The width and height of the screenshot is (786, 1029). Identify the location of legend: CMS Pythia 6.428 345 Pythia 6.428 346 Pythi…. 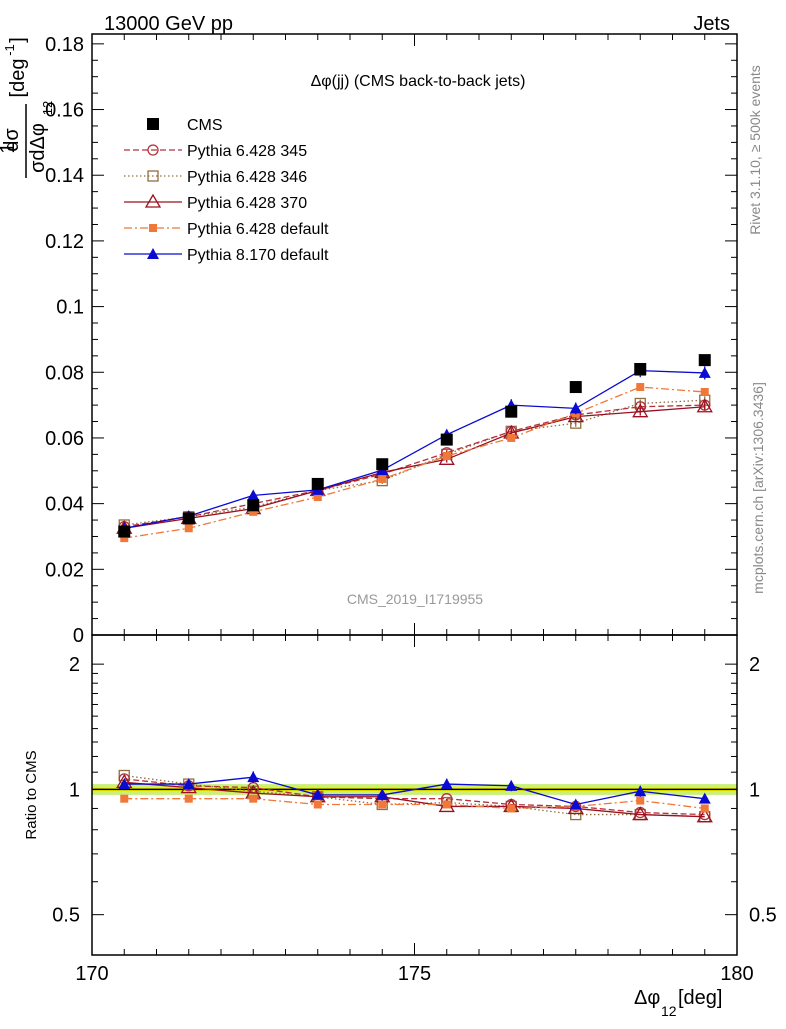
(226, 190).